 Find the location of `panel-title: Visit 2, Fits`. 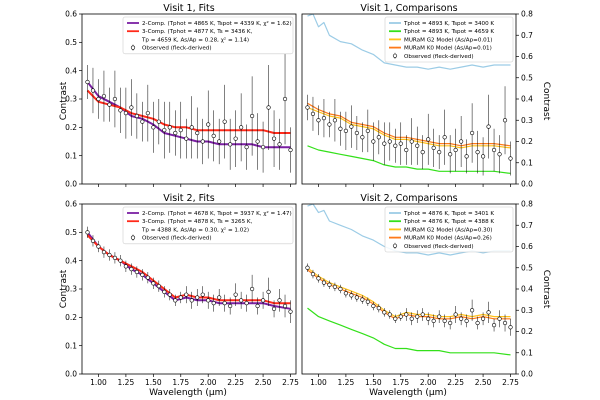

panel-title: Visit 2, Fits is located at coordinates (188, 198).